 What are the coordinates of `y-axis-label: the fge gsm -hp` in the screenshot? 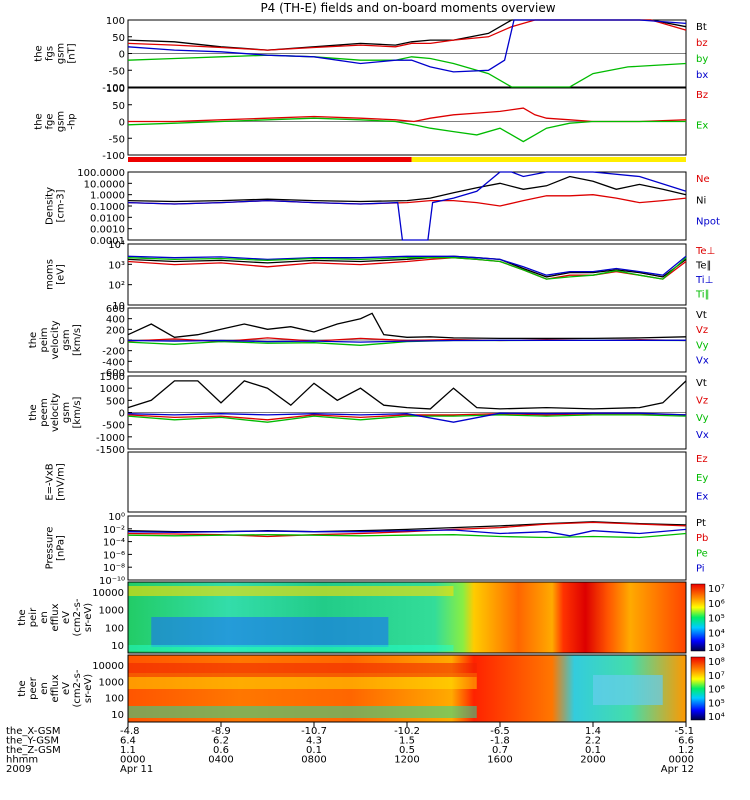 It's located at (56, 121).